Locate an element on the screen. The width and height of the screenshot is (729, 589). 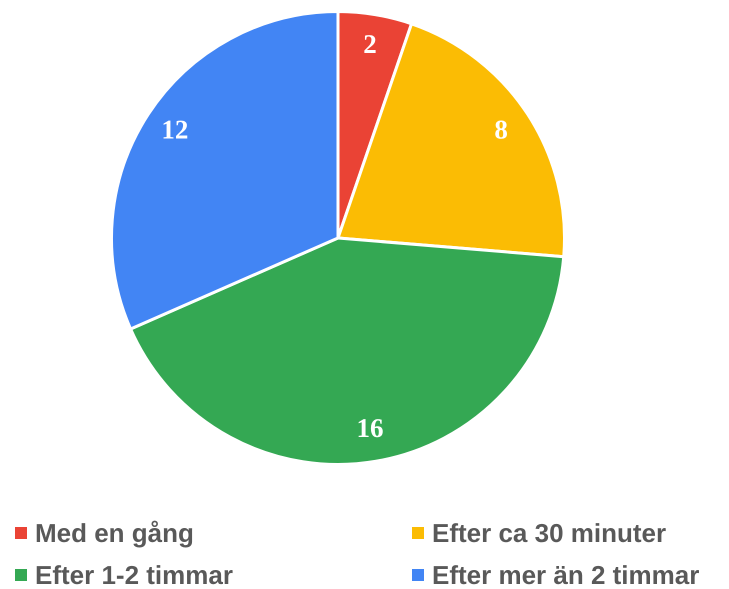
legend-label: Med en gång is located at coordinates (114, 533).